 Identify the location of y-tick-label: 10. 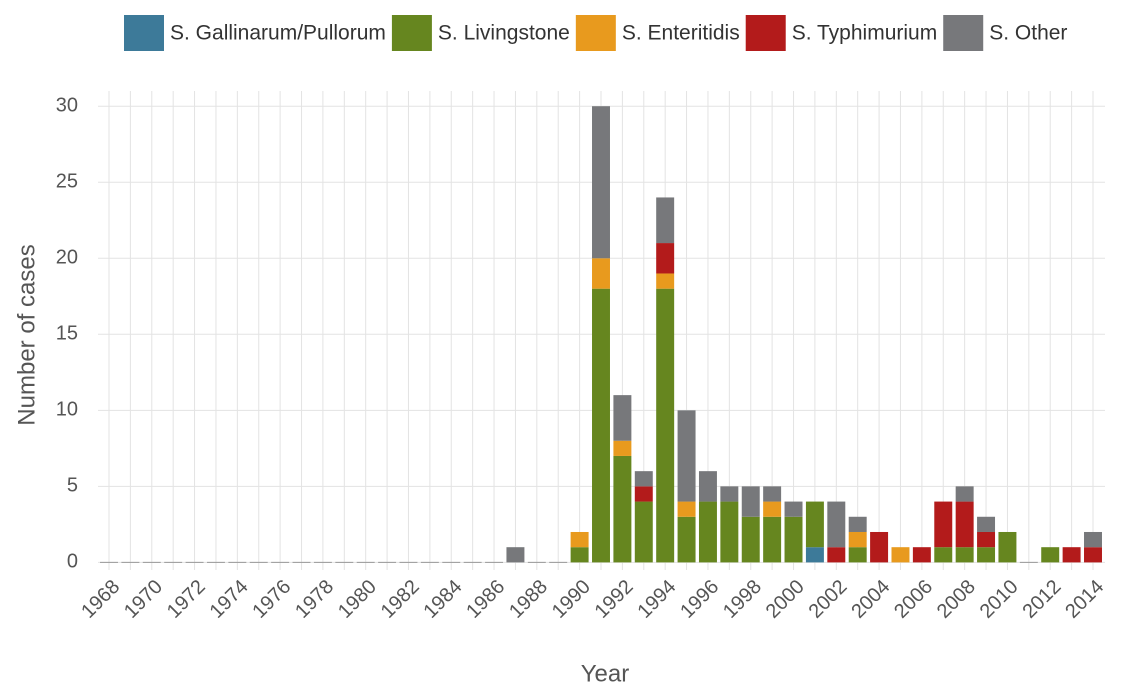
(67, 410).